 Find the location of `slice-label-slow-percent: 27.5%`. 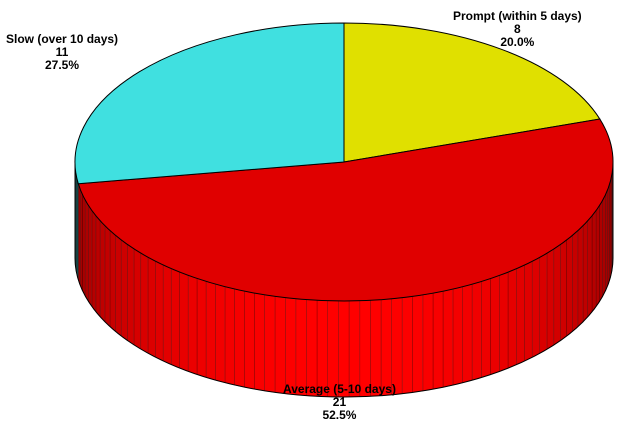

slice-label-slow-percent: 27.5% is located at coordinates (62, 65).